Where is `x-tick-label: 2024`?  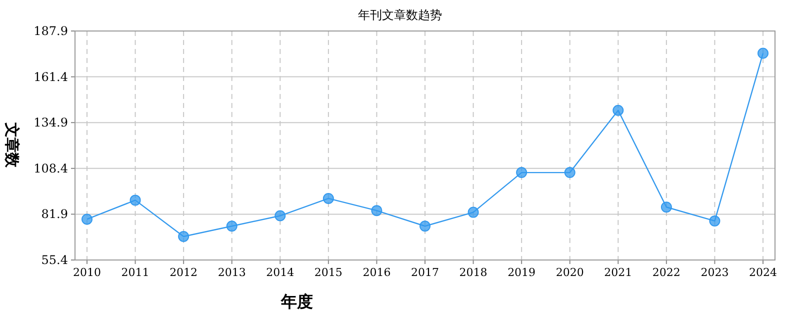 x-tick-label: 2024 is located at coordinates (763, 272).